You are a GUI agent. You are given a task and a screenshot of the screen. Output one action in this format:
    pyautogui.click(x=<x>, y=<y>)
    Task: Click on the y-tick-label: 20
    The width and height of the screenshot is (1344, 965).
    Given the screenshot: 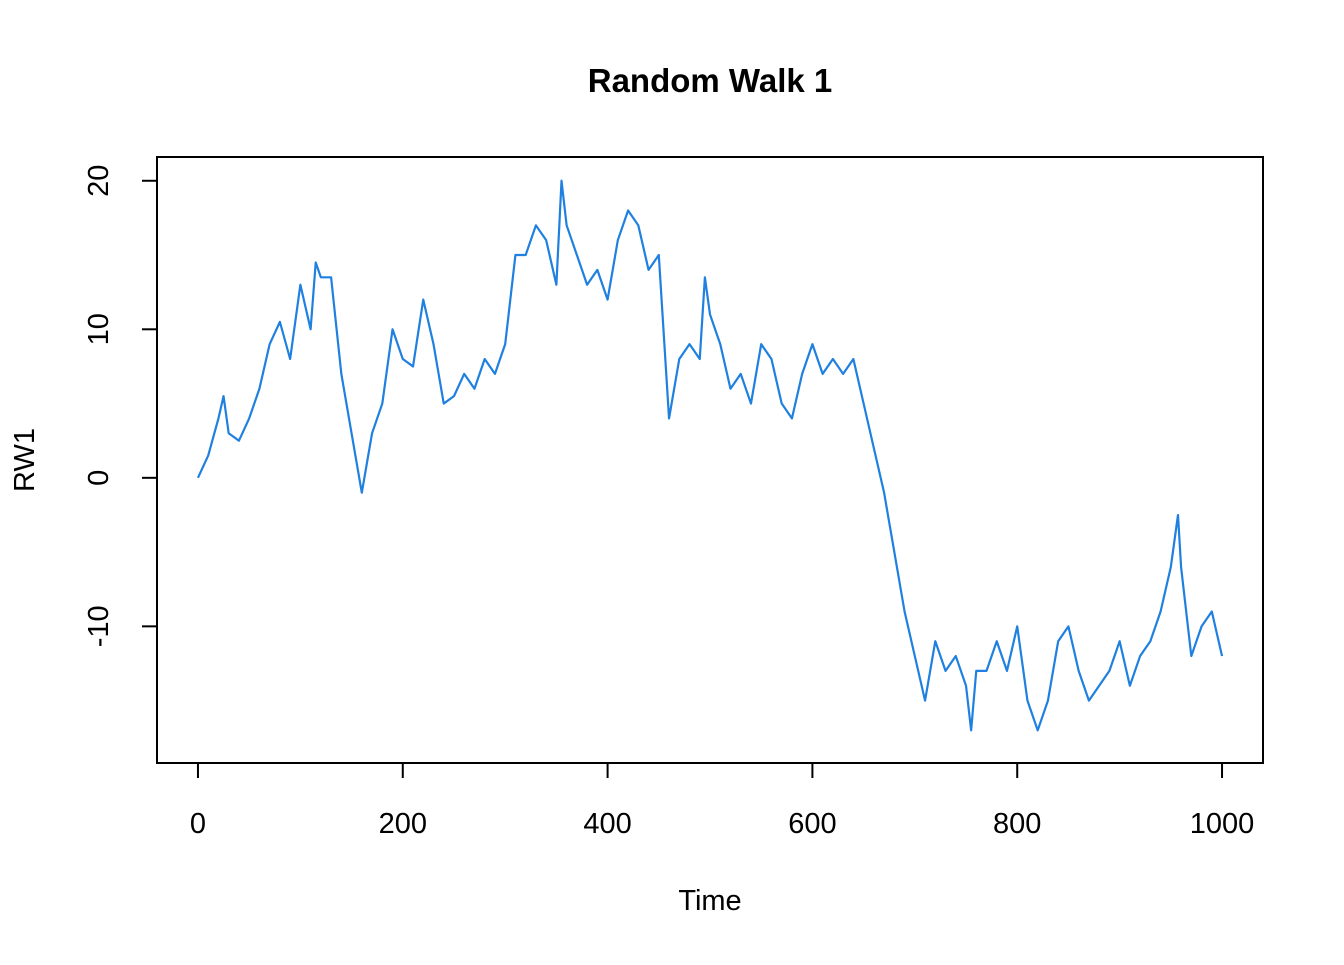 What is the action you would take?
    pyautogui.click(x=99, y=181)
    